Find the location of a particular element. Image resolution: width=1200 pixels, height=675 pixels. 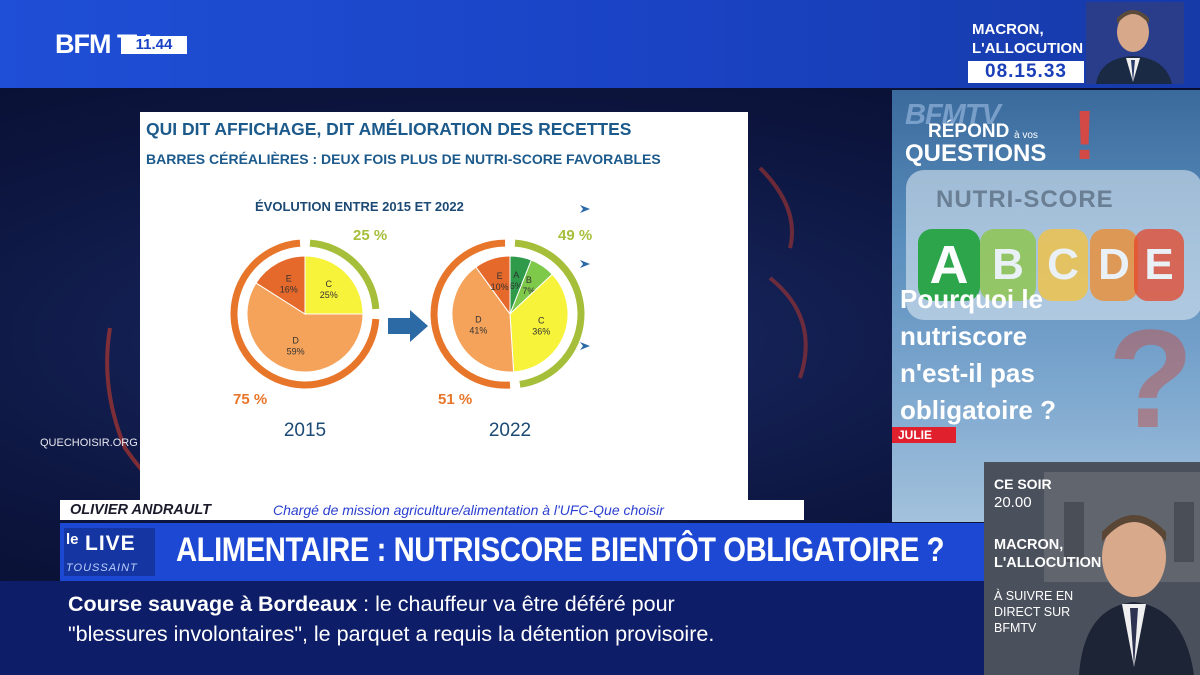

speaker-strip is located at coordinates (432, 510).